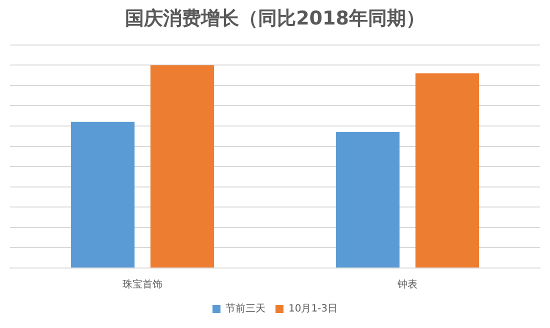 This screenshot has height=328, width=550. Describe the element at coordinates (313, 309) in the screenshot. I see `legend-label: 10月1-3日` at that location.